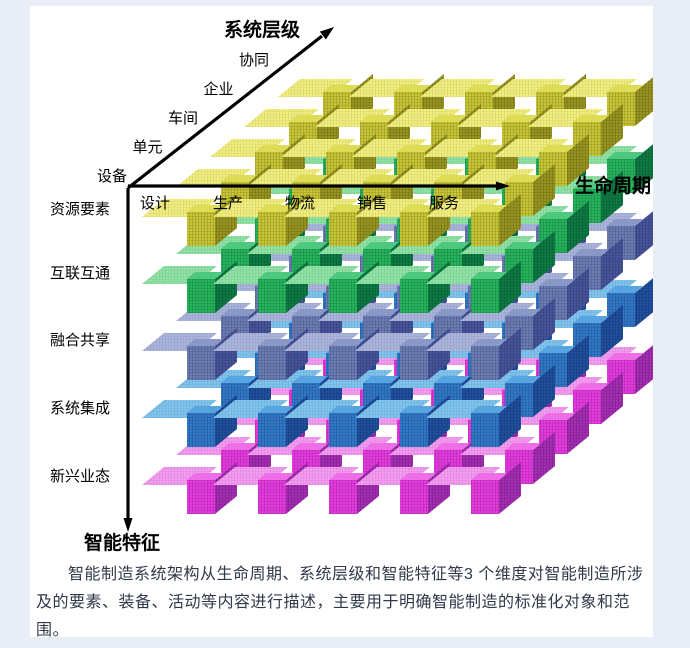  I want to click on system-level-label: 协同, so click(254, 60).